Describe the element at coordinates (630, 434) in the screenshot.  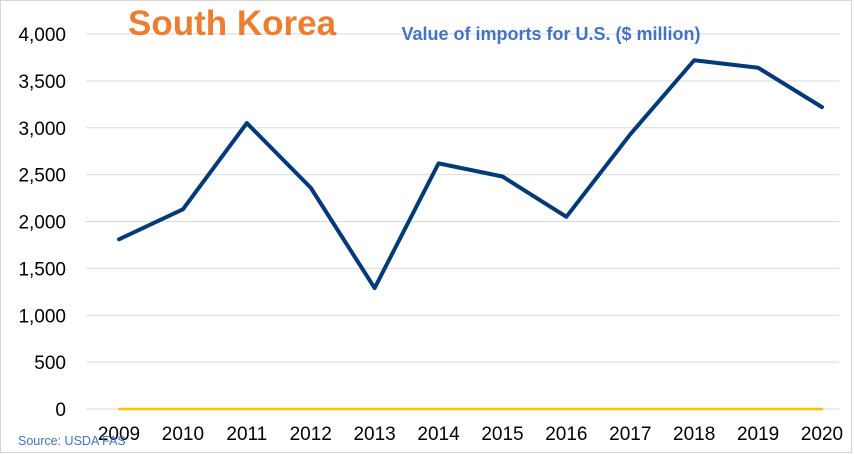
I see `x-tick-label: 2017` at that location.